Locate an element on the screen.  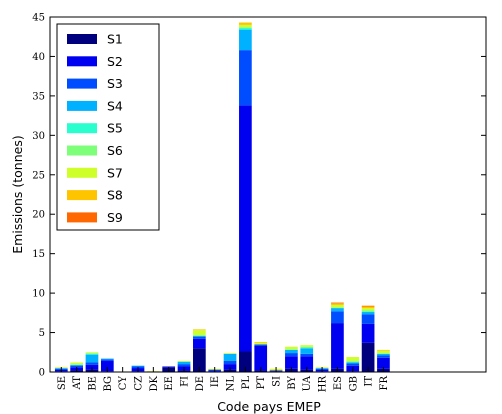
legend-label-s6: S6 is located at coordinates (115, 150).